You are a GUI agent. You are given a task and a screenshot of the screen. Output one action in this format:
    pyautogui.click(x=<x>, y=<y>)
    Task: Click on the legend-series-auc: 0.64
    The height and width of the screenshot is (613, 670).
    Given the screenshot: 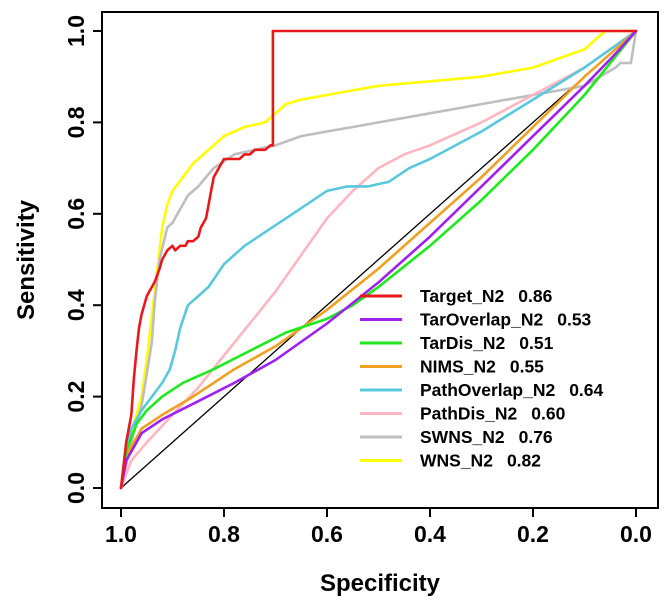 What is the action you would take?
    pyautogui.click(x=586, y=390)
    